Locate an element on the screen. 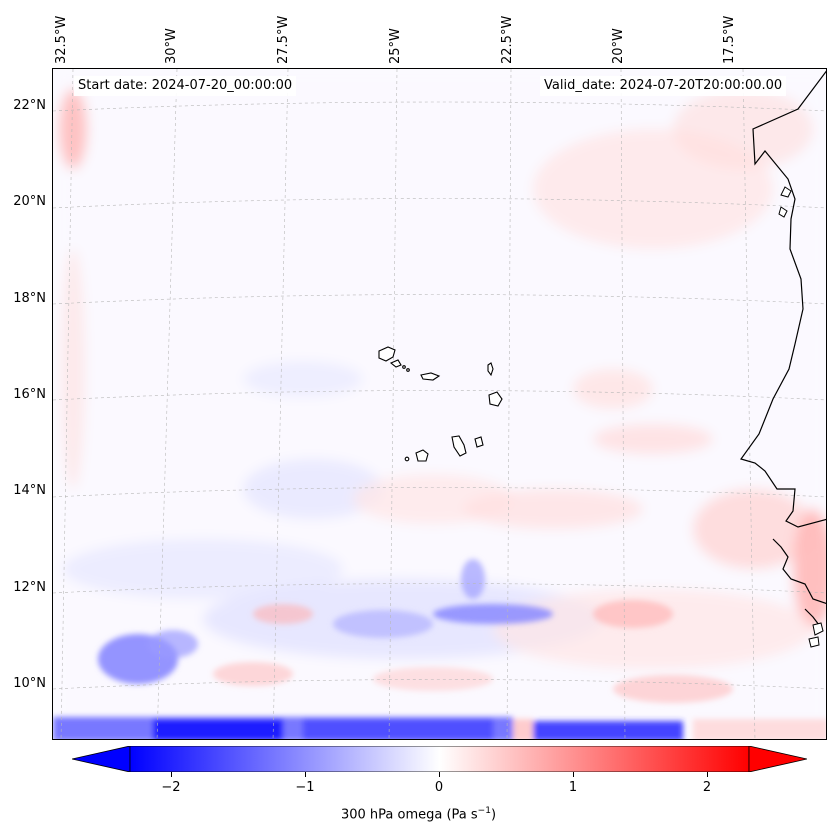 This screenshot has height=839, width=837. colorbar is located at coordinates (439, 759).